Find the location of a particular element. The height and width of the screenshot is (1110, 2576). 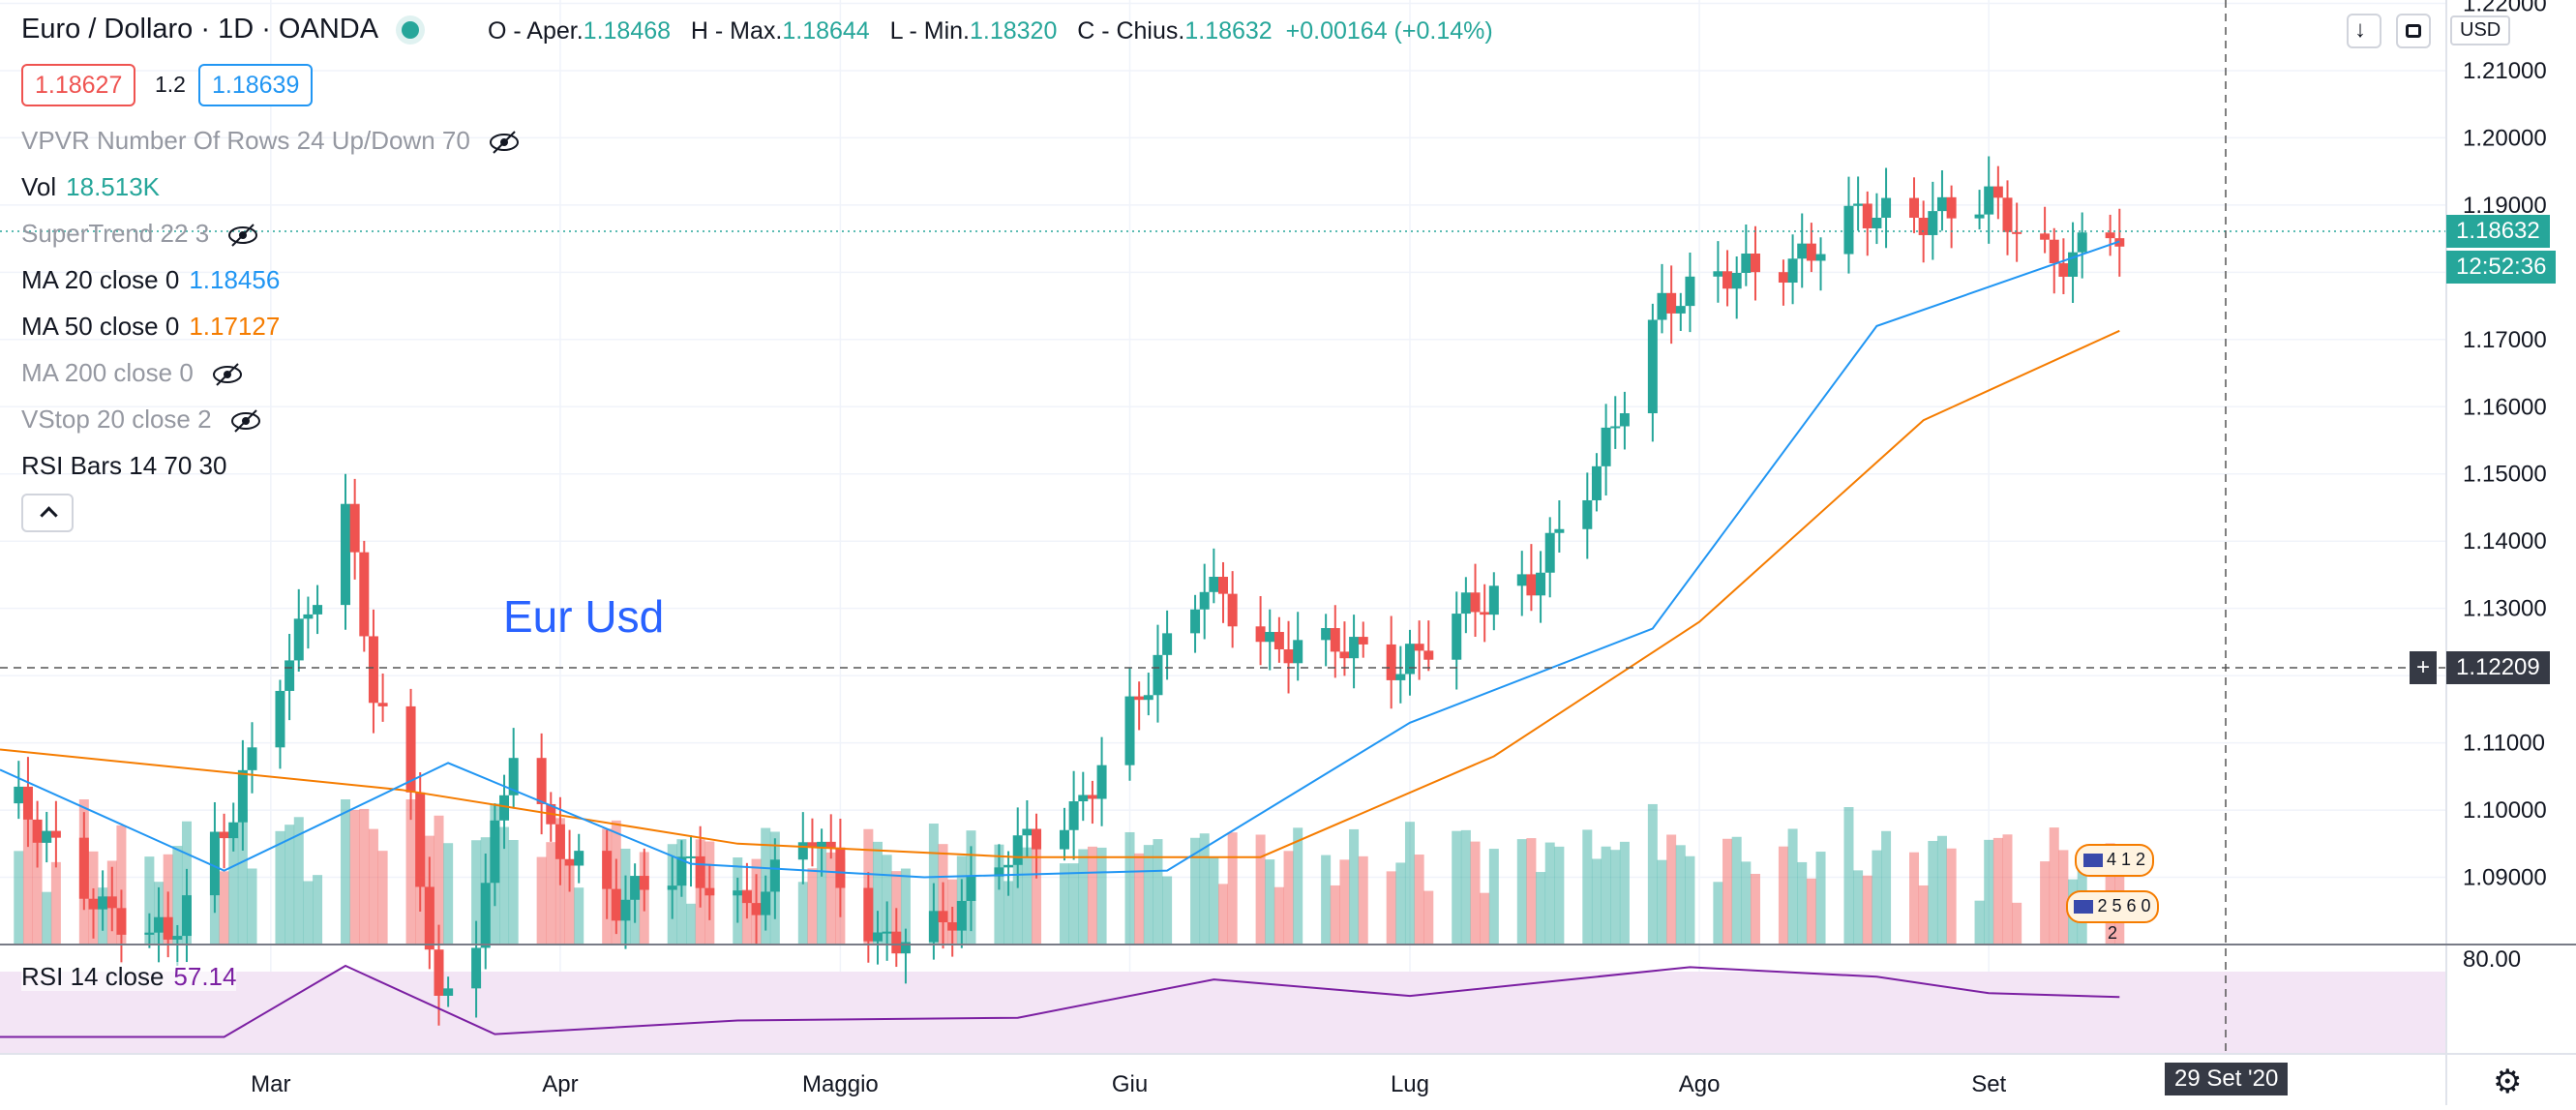

legend-rsi-bars: RSI Bars 14 70 30 is located at coordinates (123, 466).